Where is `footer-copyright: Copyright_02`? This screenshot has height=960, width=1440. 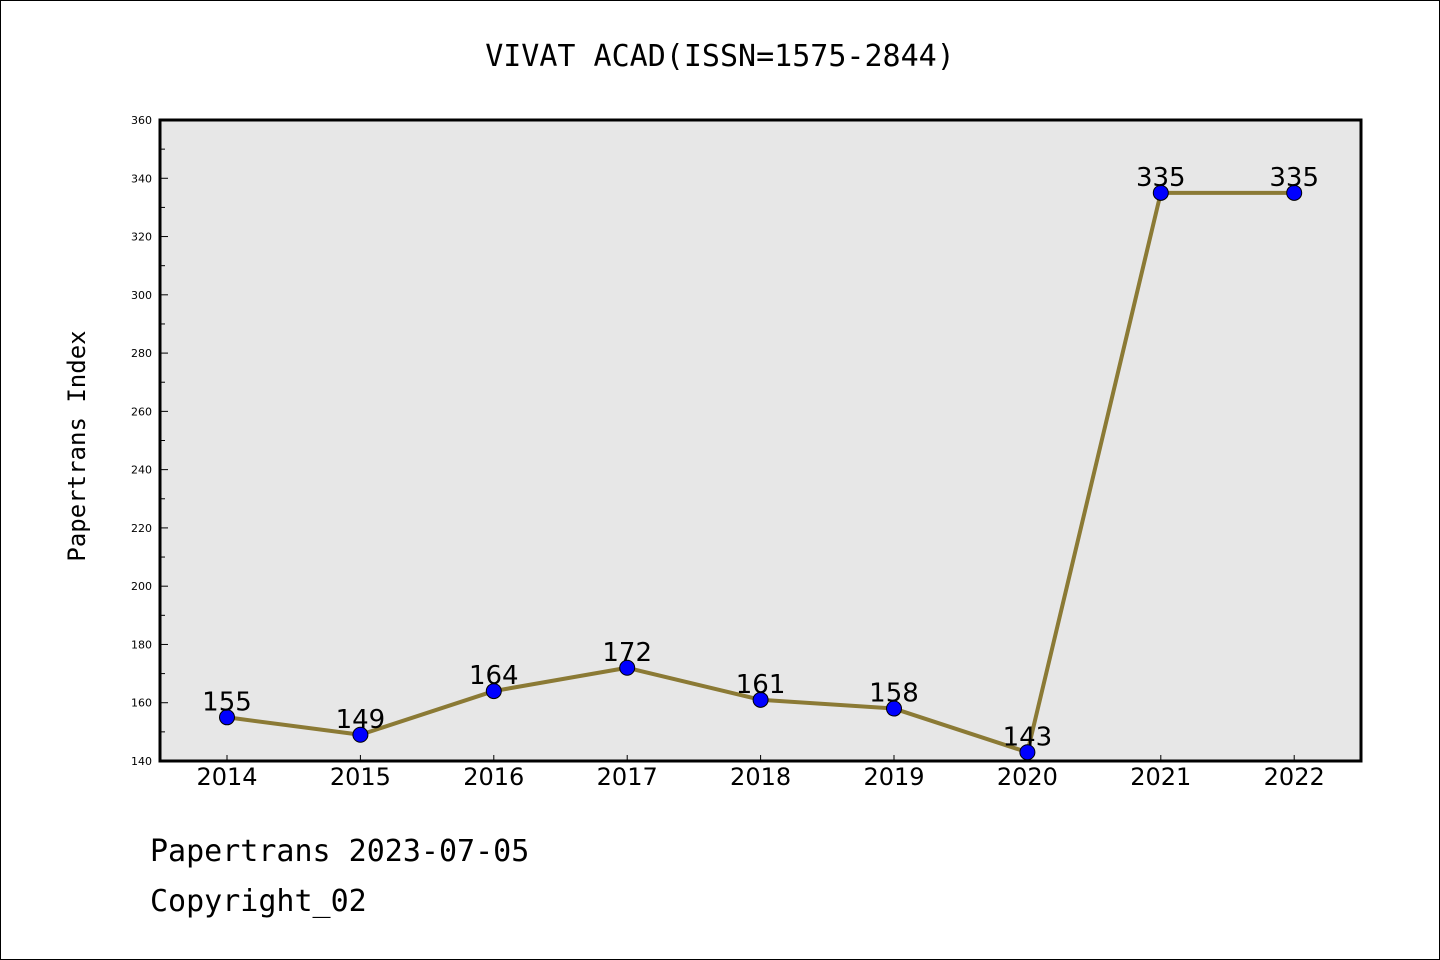
footer-copyright: Copyright_02 is located at coordinates (258, 901).